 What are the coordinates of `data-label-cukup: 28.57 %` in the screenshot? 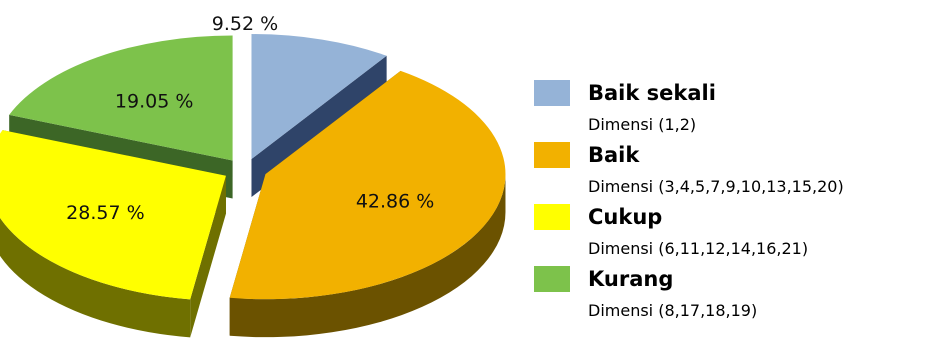 It's located at (105, 213).